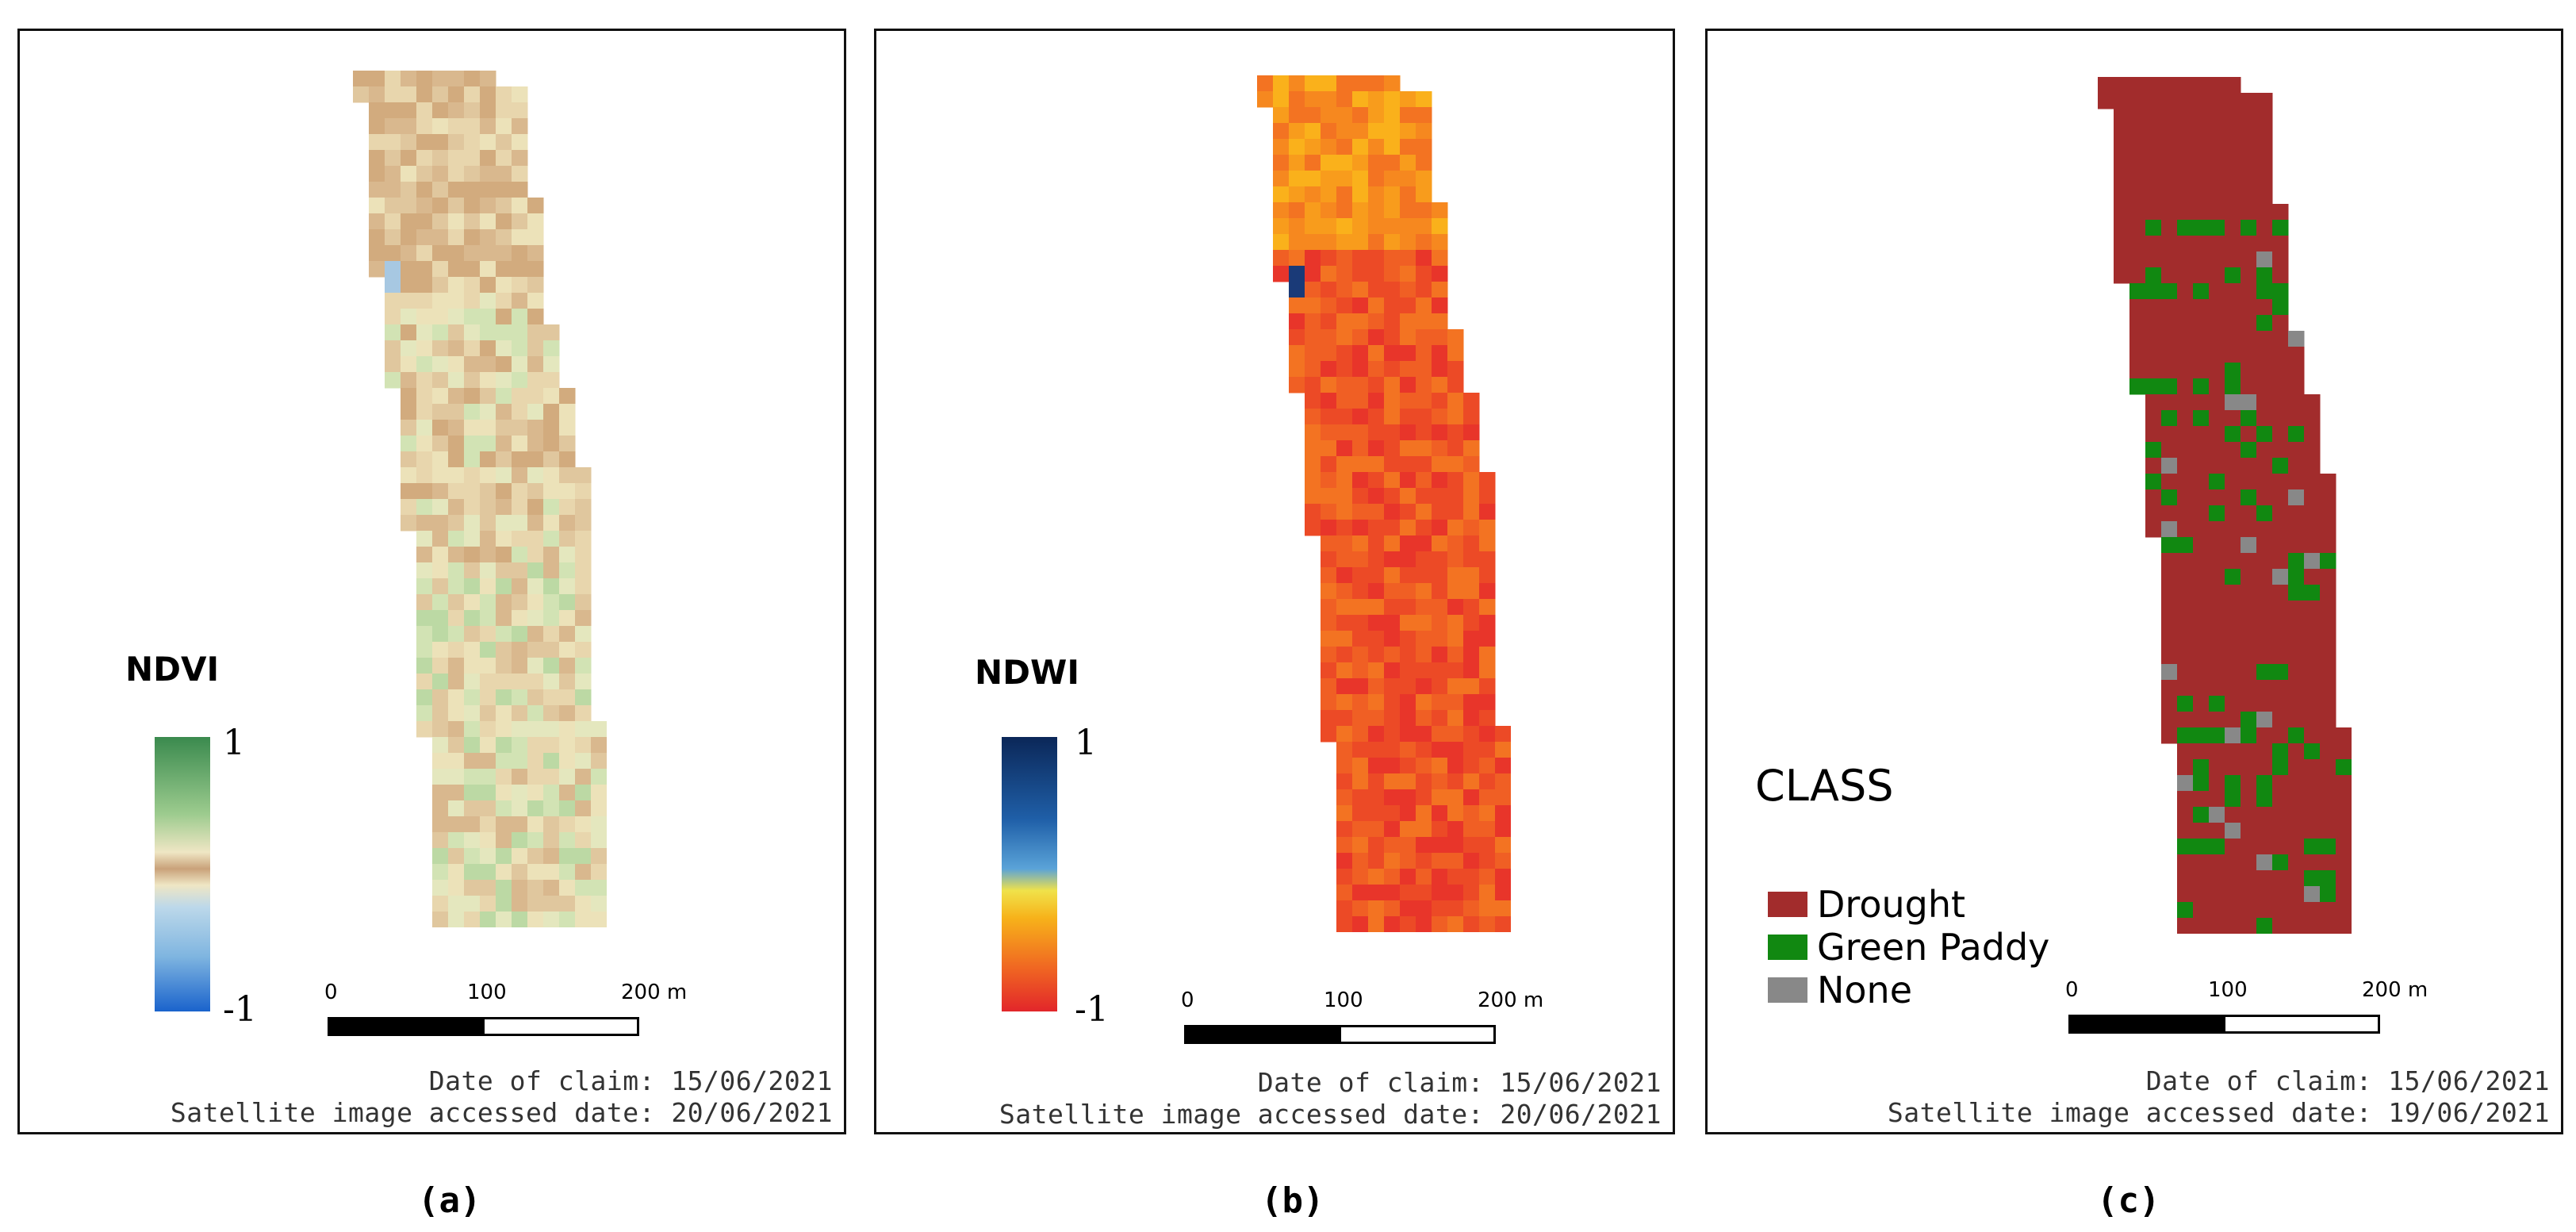 This screenshot has width=2576, height=1232. What do you see at coordinates (449, 1200) in the screenshot?
I see `caption-a: (a)` at bounding box center [449, 1200].